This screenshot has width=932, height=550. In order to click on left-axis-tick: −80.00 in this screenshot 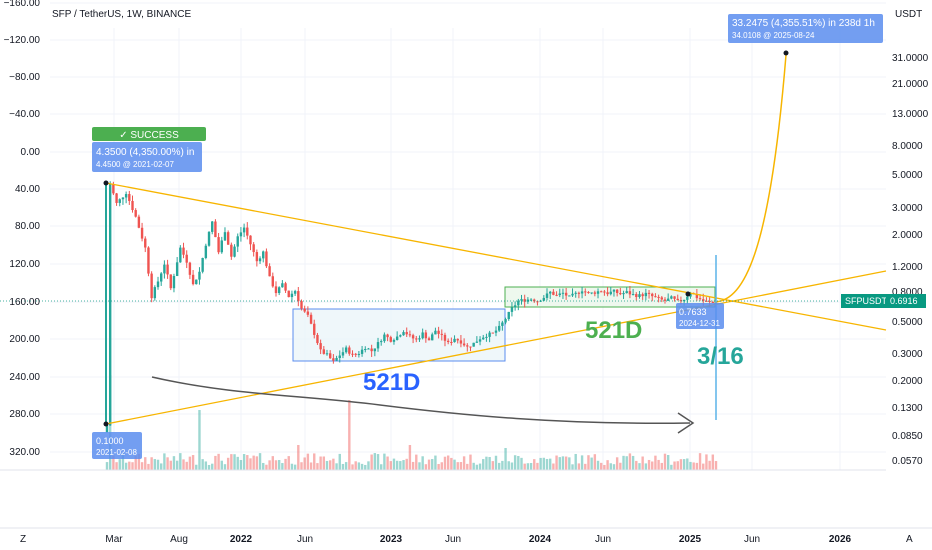, I will do `click(24, 77)`.